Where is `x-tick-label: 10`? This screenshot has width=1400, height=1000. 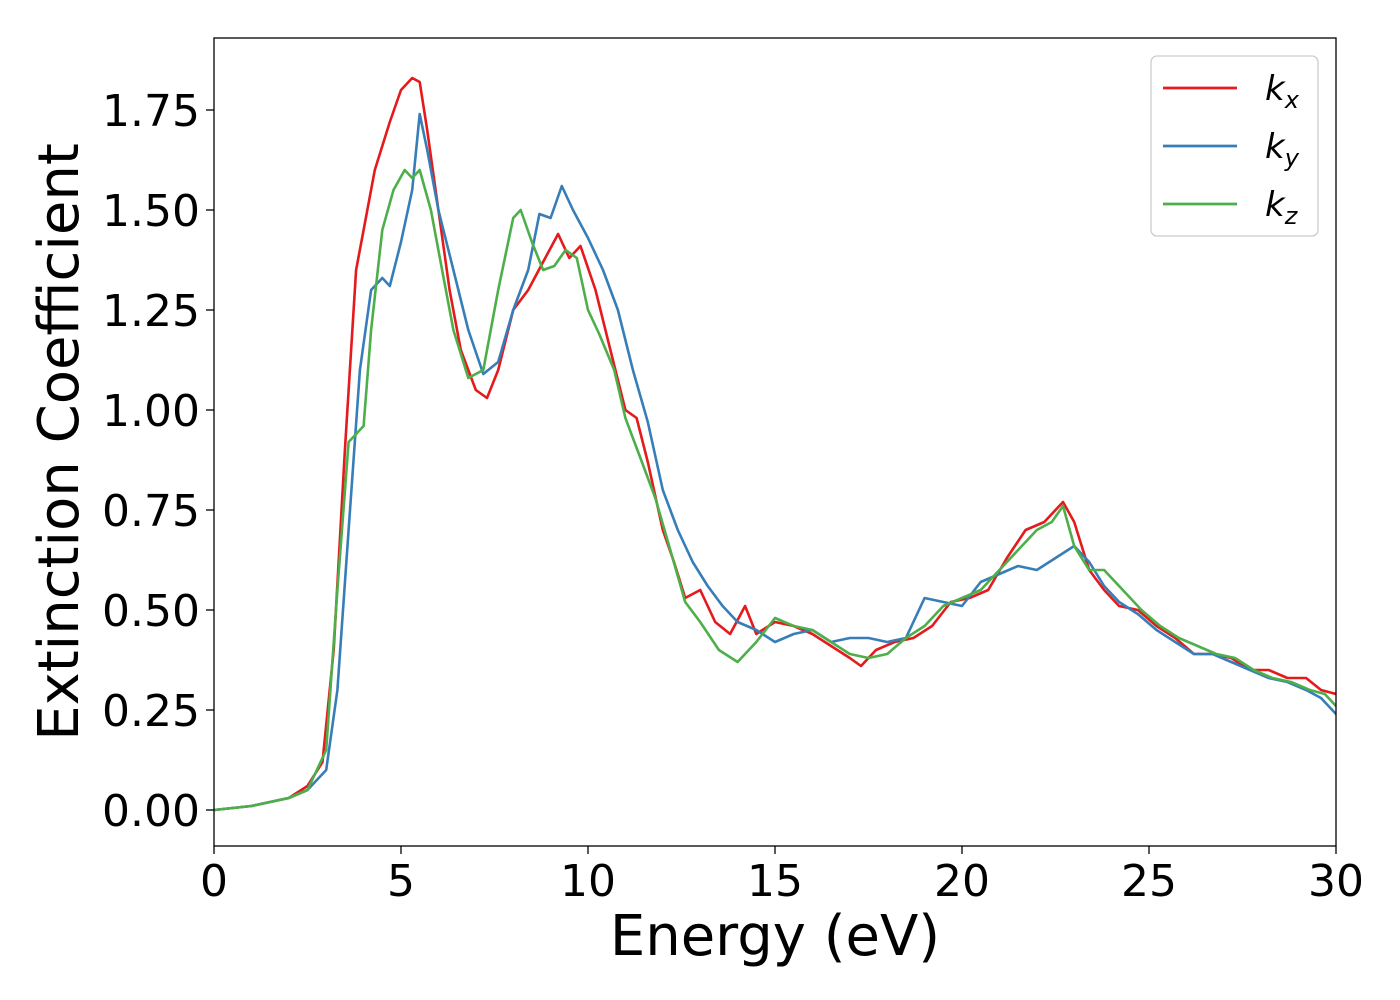
x-tick-label: 10 is located at coordinates (588, 881).